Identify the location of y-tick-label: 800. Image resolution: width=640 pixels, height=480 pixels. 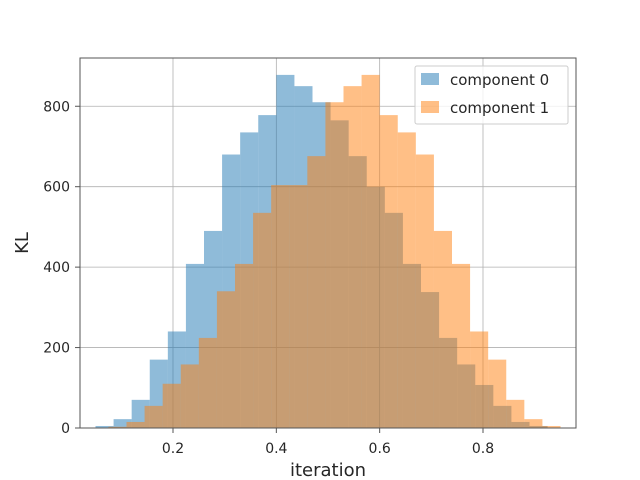
(56, 107).